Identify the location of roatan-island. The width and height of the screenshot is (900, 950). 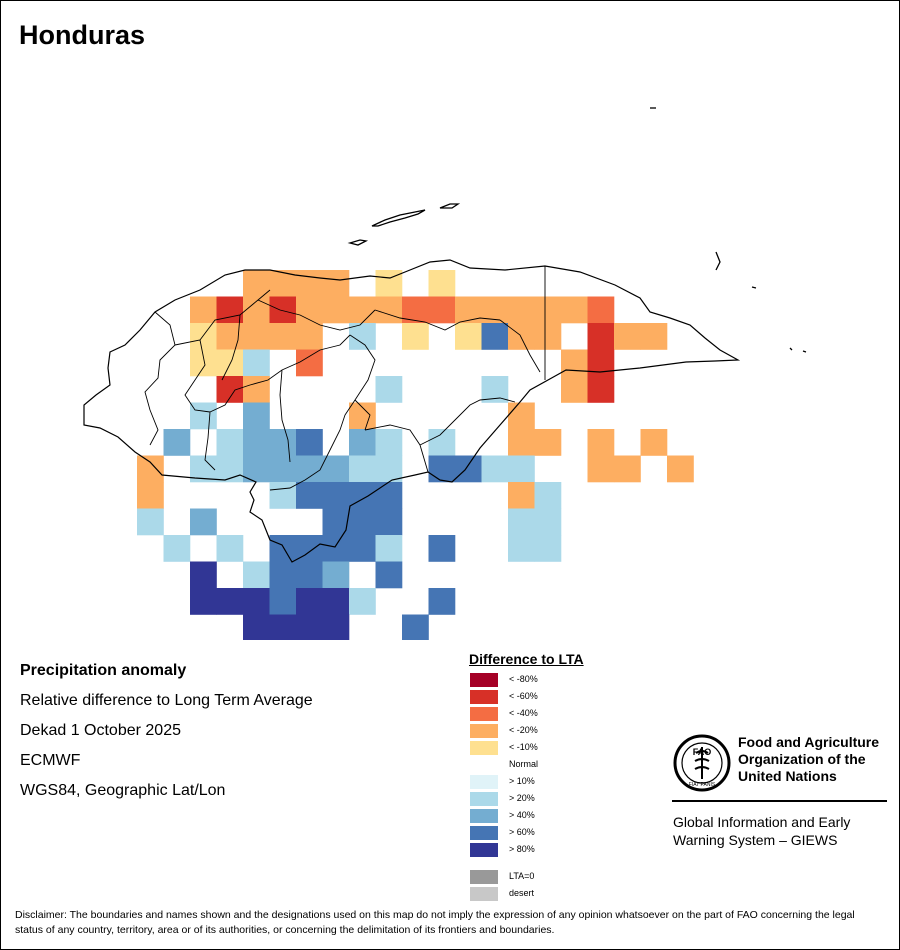
(398, 218).